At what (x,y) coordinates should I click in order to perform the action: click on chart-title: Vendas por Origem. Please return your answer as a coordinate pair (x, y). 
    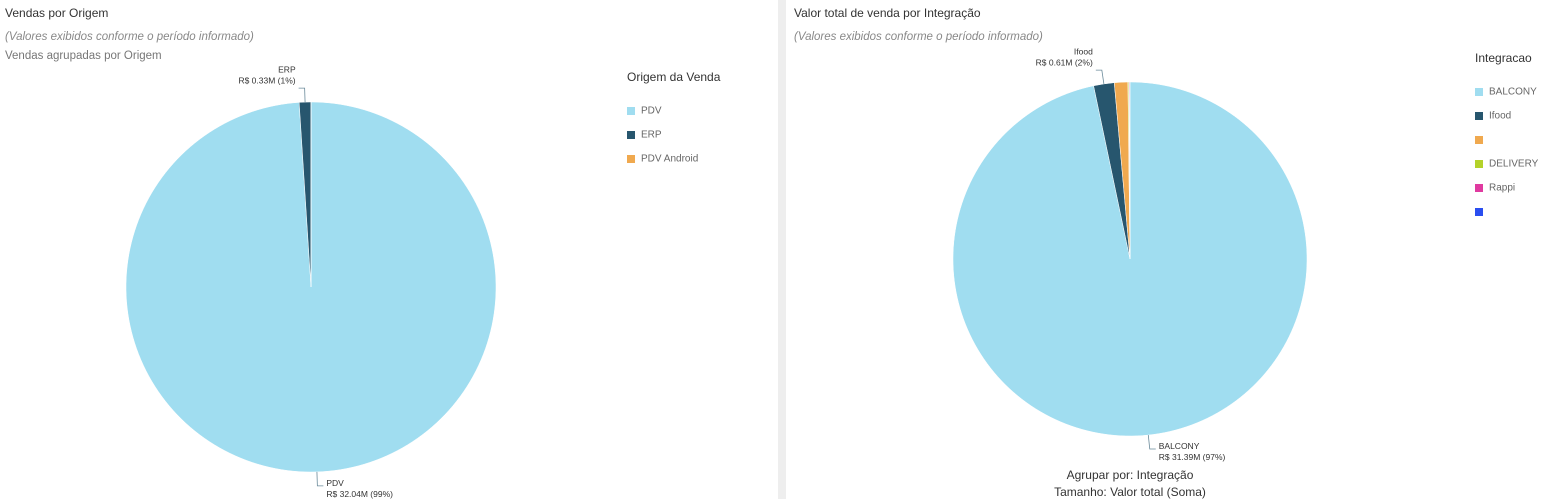
    Looking at the image, I should click on (56, 13).